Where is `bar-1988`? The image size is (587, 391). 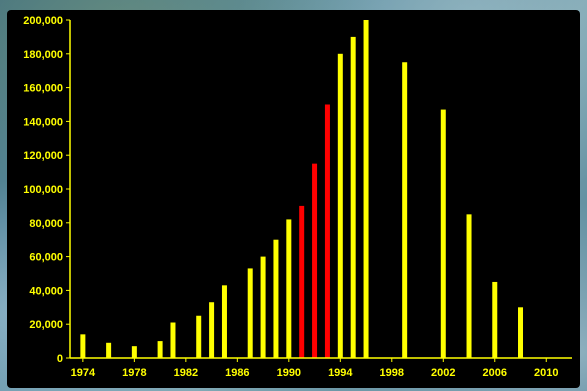
bar-1988 is located at coordinates (263, 307).